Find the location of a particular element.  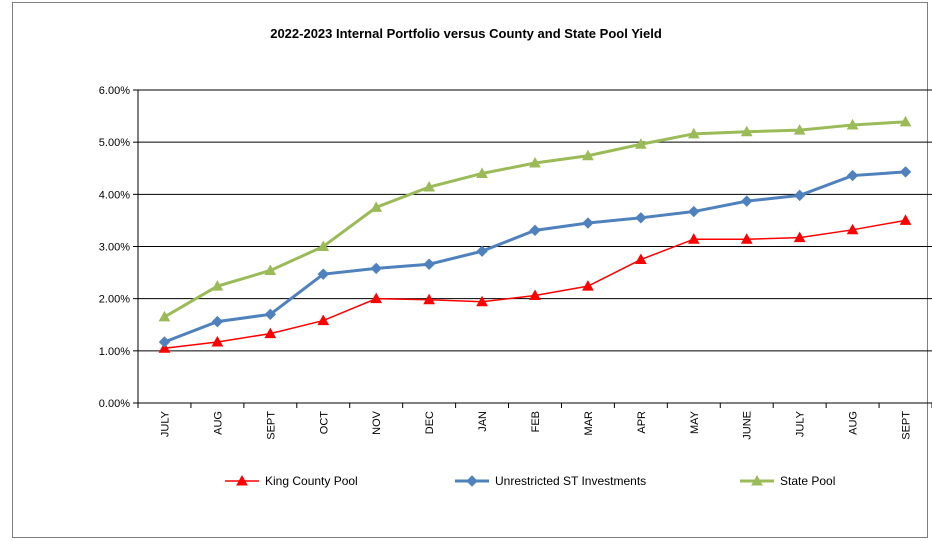

x-tick-label: OCT is located at coordinates (324, 423).